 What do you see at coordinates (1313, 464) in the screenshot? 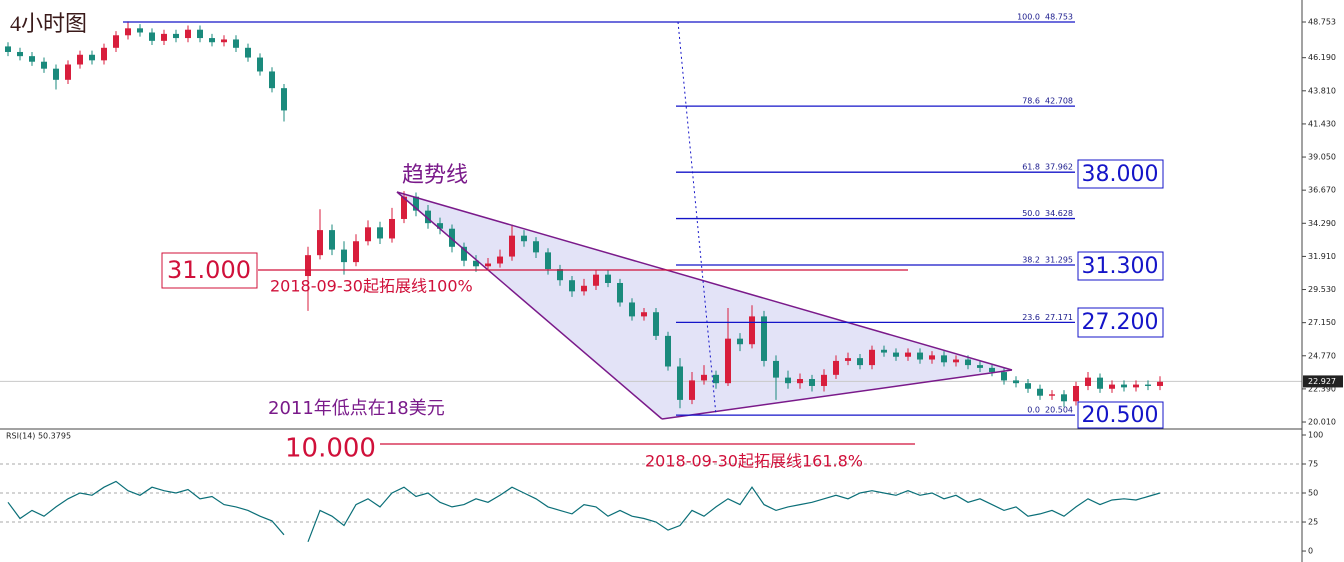
I see `y-tick-label: 75` at bounding box center [1313, 464].